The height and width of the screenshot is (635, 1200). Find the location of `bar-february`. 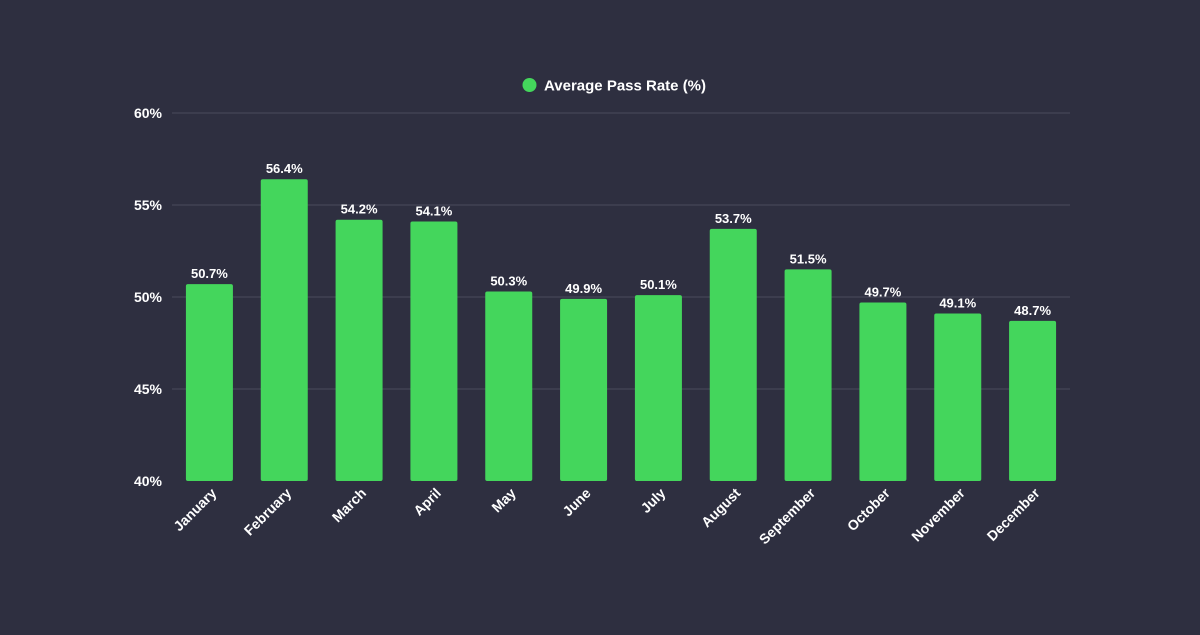

bar-february is located at coordinates (284, 330).